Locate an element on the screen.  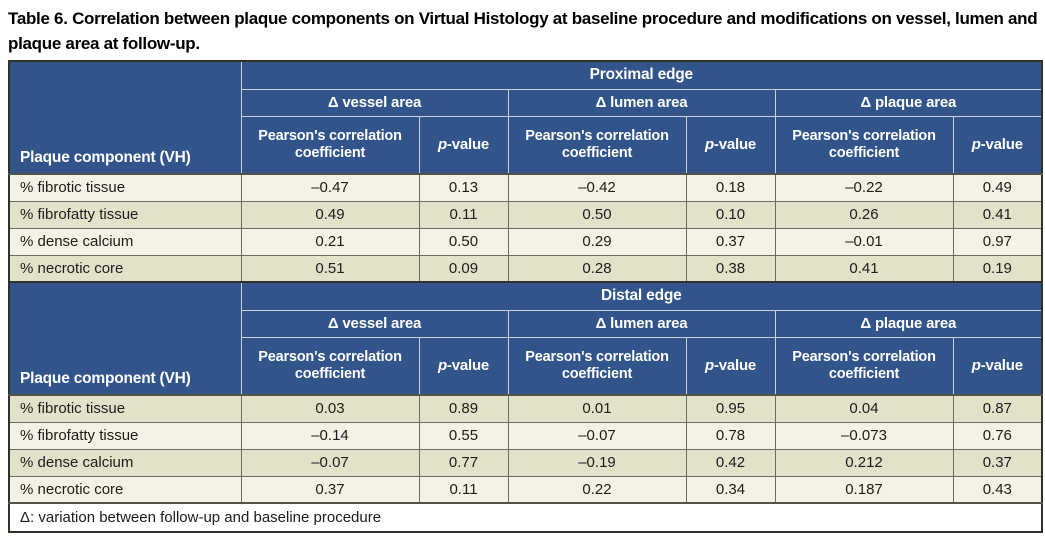
value-cell: 0.21 is located at coordinates (330, 241).